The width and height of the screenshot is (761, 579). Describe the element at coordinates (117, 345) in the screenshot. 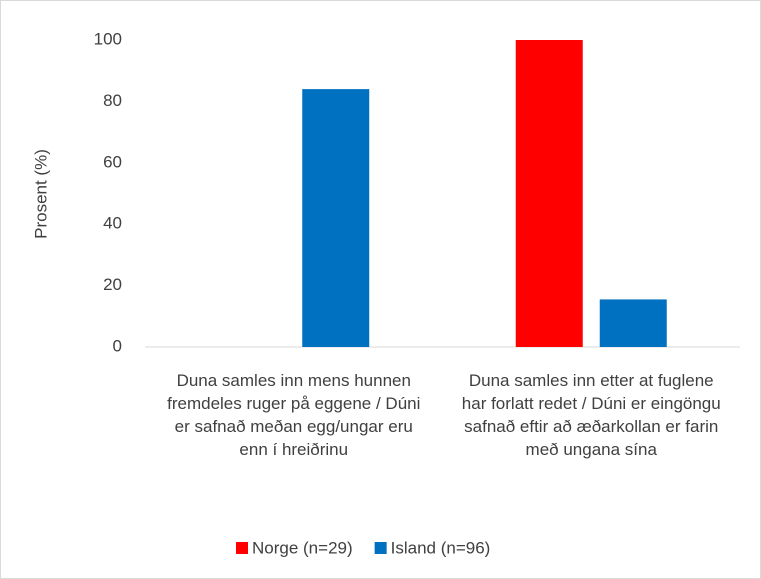

I see `y-tick-label: 0` at that location.